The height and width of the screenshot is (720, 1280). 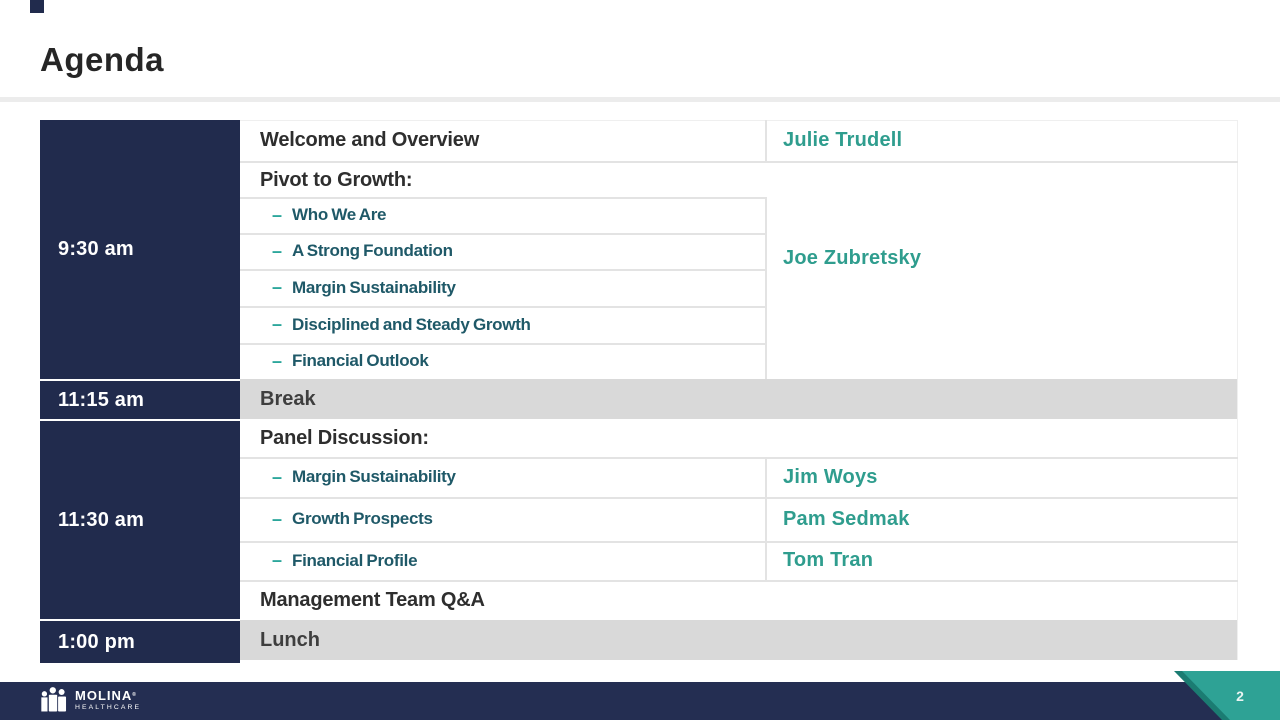 I want to click on bullet-label: Financial Outlook, so click(x=360, y=360).